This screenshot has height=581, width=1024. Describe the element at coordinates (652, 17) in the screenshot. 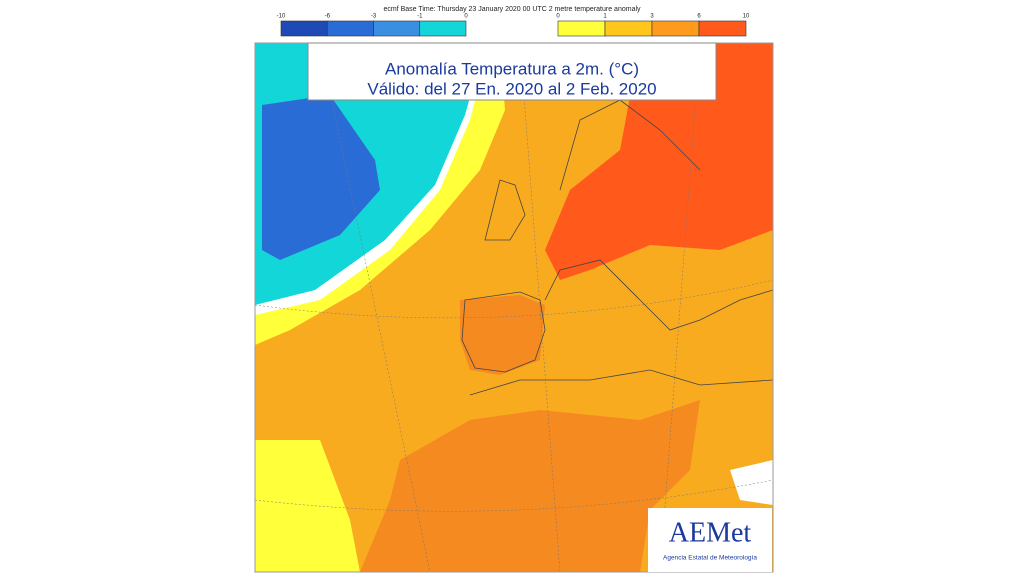

I see `legend-label: 3` at that location.